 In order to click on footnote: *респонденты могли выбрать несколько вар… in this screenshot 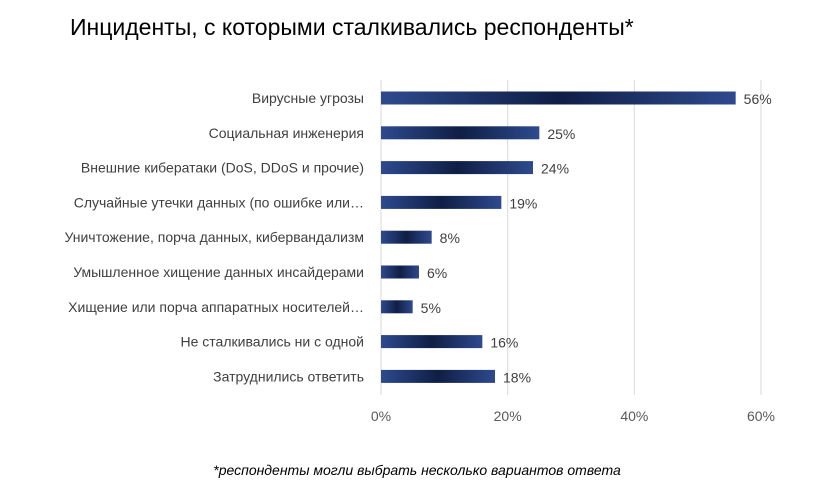, I will do `click(417, 470)`.